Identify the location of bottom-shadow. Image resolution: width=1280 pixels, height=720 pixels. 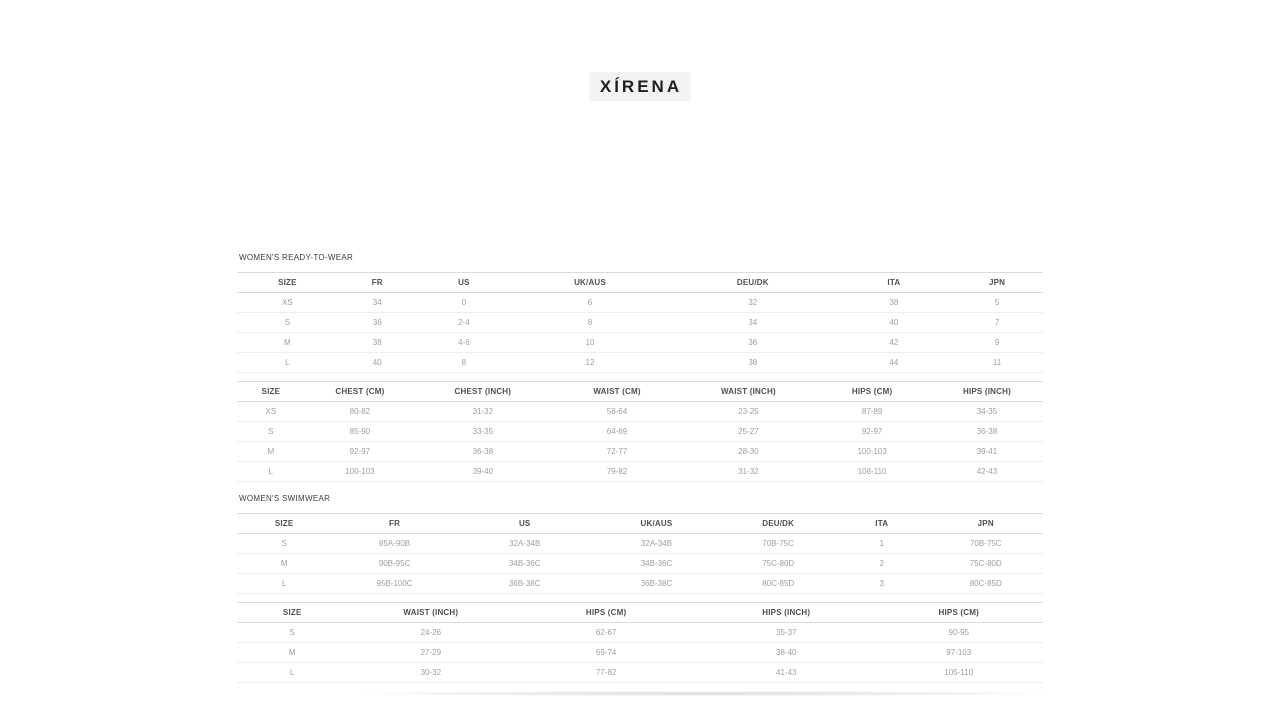
(704, 693).